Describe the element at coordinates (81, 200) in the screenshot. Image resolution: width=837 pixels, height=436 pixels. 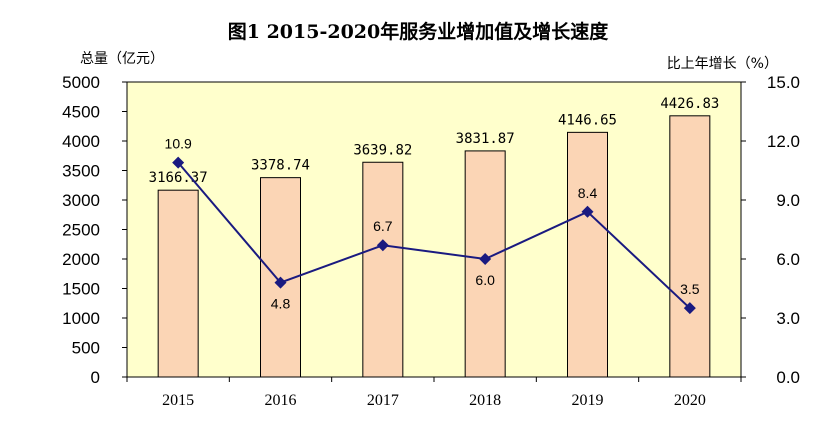
I see `y-left-tick-label: 3000` at that location.